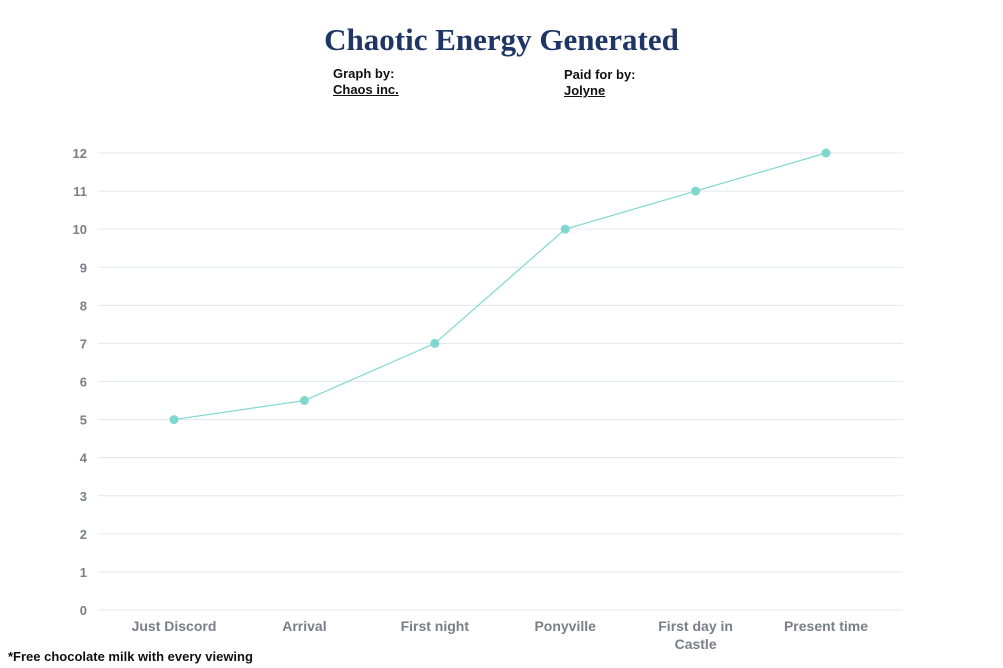 The width and height of the screenshot is (1003, 668). Describe the element at coordinates (83, 534) in the screenshot. I see `y-tick-label: 2` at that location.